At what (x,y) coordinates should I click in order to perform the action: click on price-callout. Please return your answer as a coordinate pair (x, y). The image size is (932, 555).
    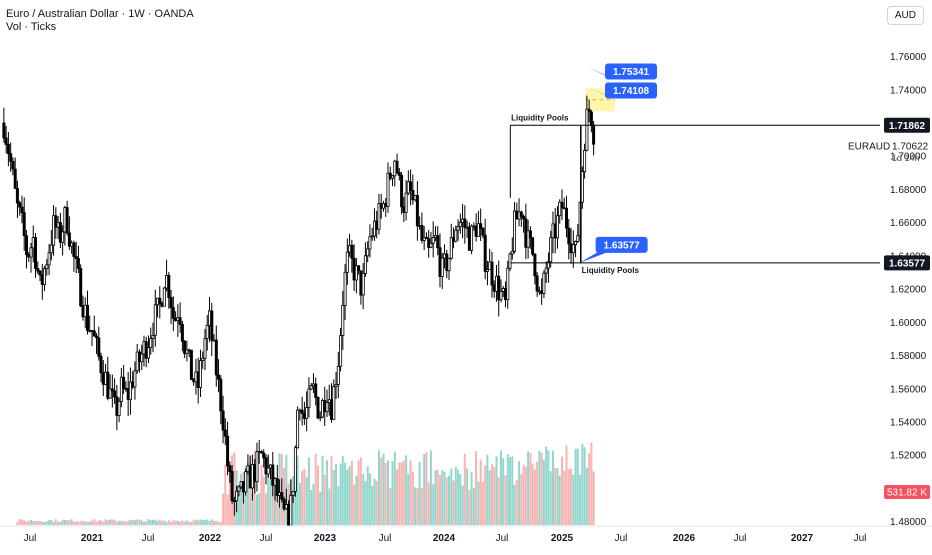
    Looking at the image, I should click on (621, 244).